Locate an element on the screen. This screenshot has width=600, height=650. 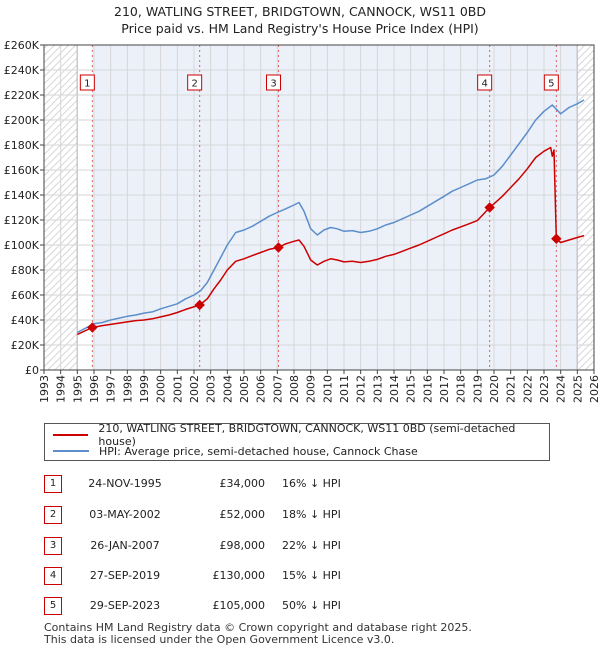
transaction-number: 2 is located at coordinates (53, 515).